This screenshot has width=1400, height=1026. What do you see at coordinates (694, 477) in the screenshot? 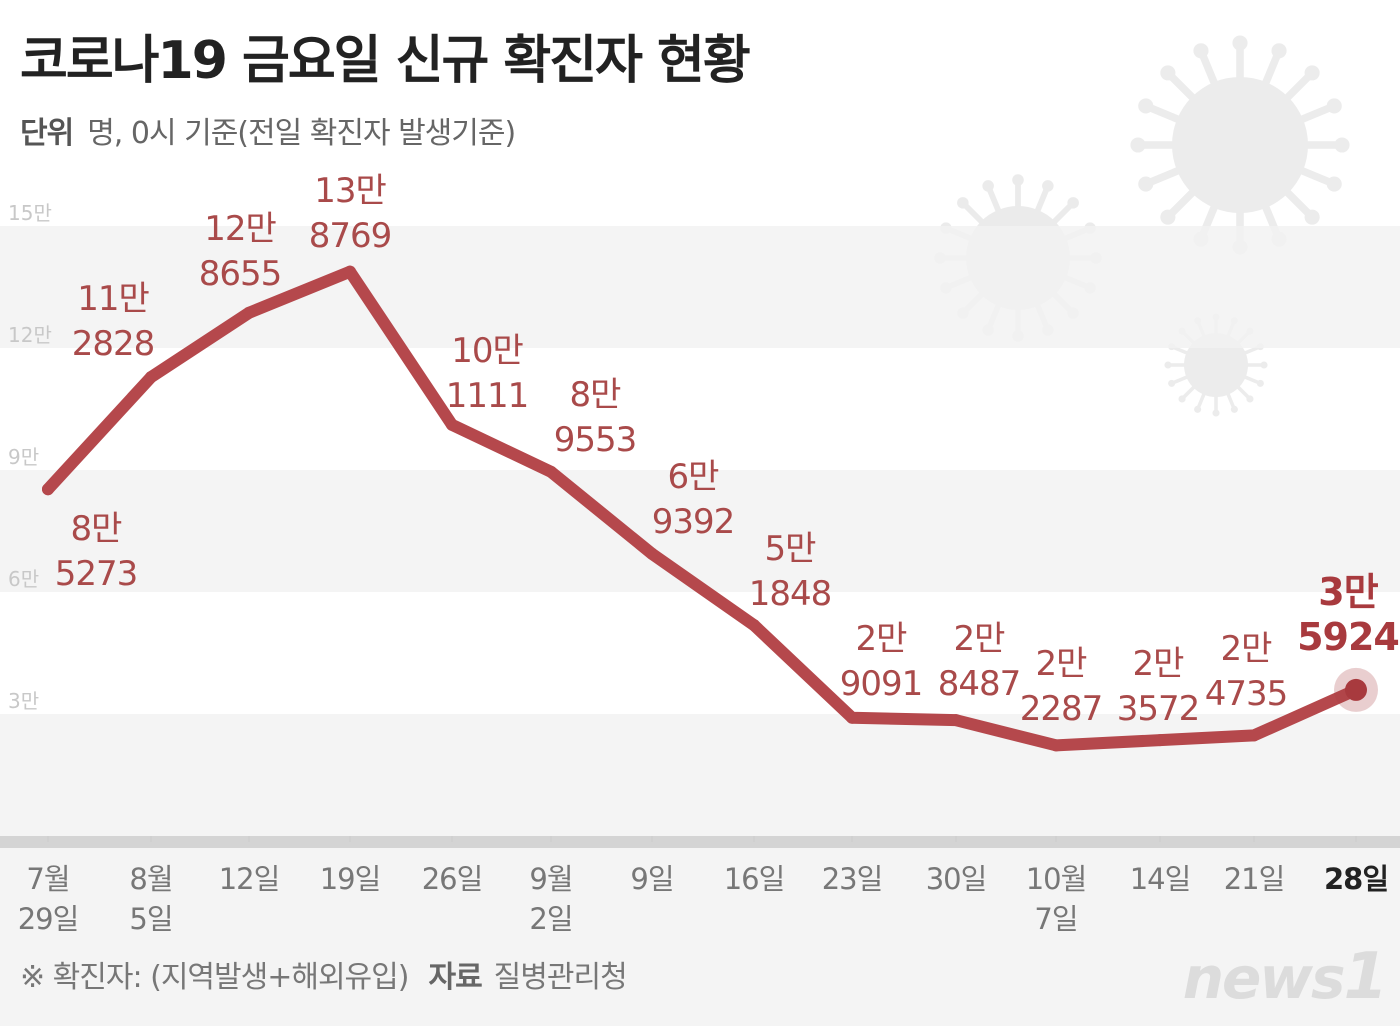
I see `data-label: 6만` at bounding box center [694, 477].